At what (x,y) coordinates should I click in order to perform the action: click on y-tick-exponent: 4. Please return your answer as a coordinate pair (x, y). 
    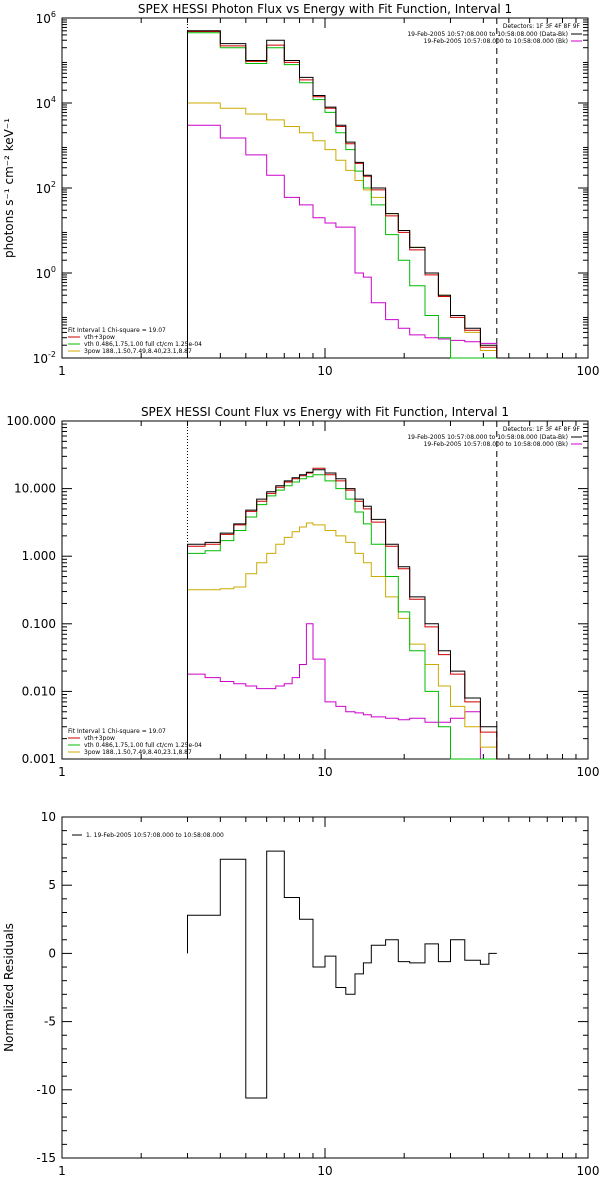
    Looking at the image, I should click on (53, 99).